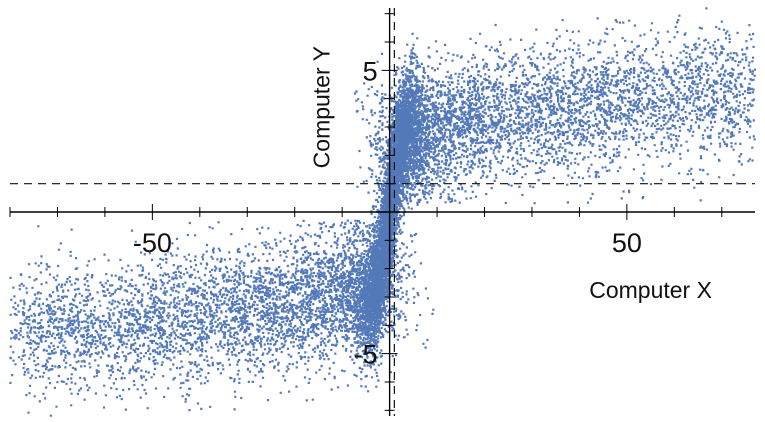 The width and height of the screenshot is (765, 422). Describe the element at coordinates (322, 107) in the screenshot. I see `y-axis-title: Computer Y` at that location.